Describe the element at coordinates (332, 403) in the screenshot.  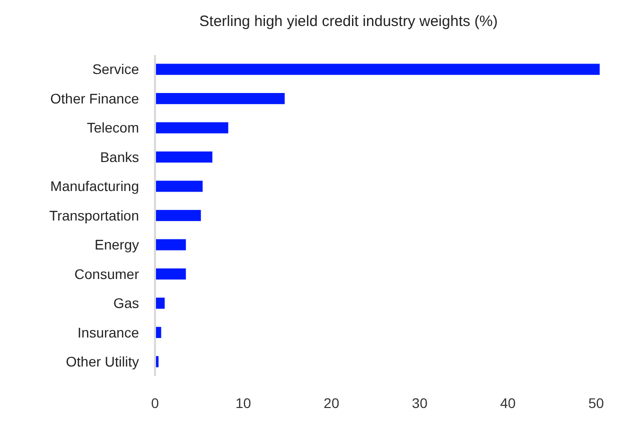
I see `x-tick-label: 20` at that location.